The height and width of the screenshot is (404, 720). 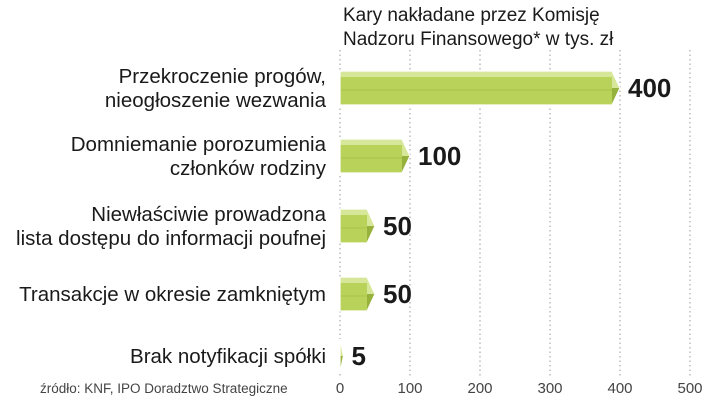 I want to click on value-label: 400, so click(x=649, y=88).